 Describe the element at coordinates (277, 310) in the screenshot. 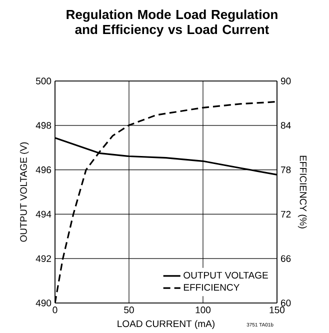

I see `x-tick-label: 150` at that location.